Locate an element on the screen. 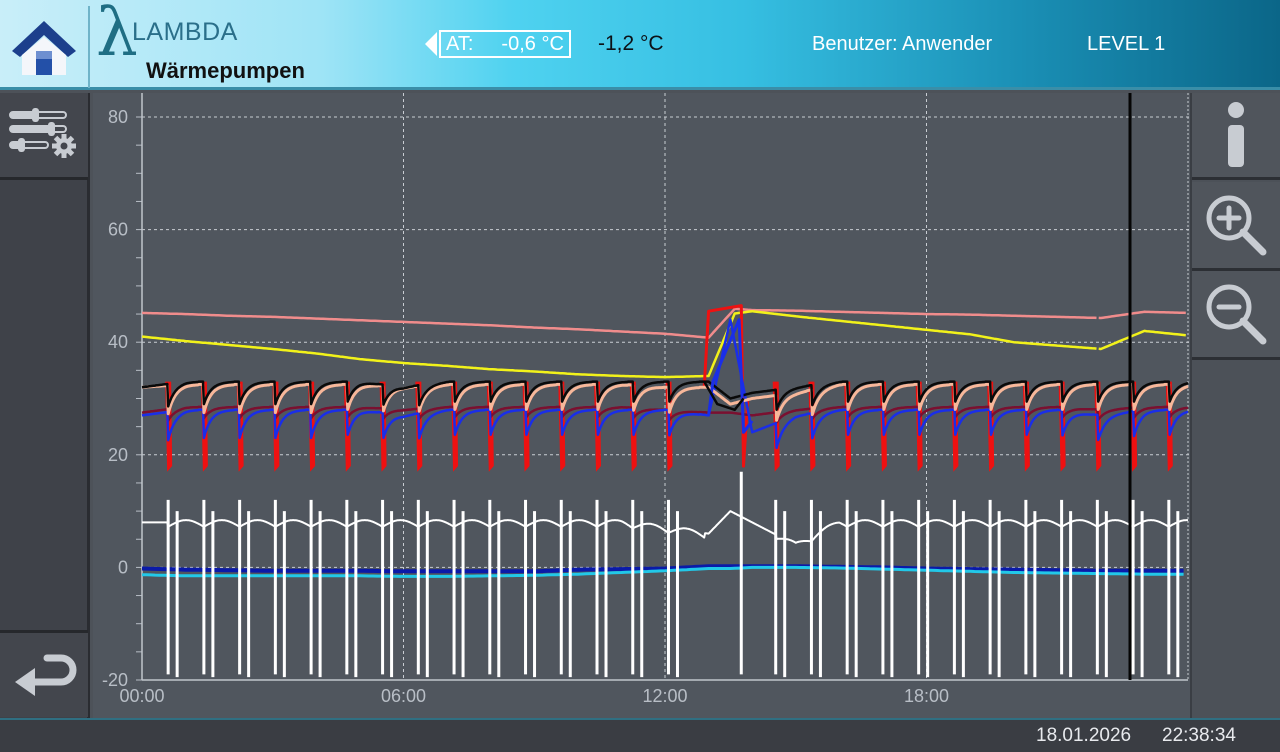  back-button is located at coordinates (44, 673).